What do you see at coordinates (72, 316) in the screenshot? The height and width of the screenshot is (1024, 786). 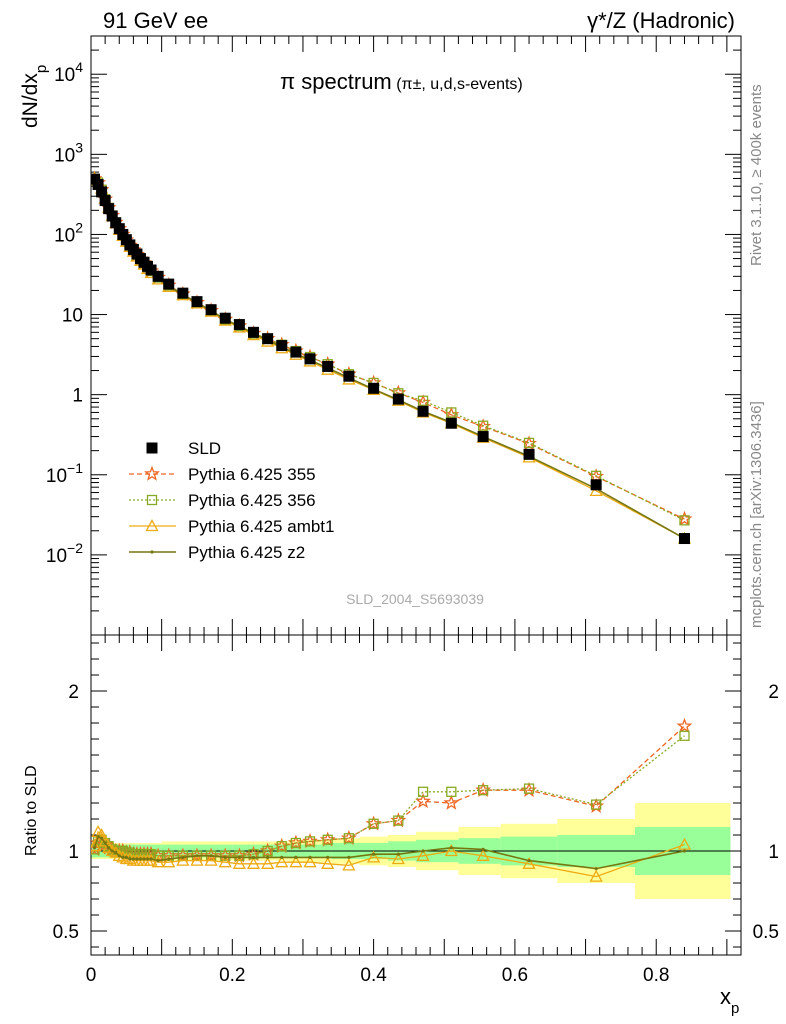 I see `y-tick-label: 10` at bounding box center [72, 316].